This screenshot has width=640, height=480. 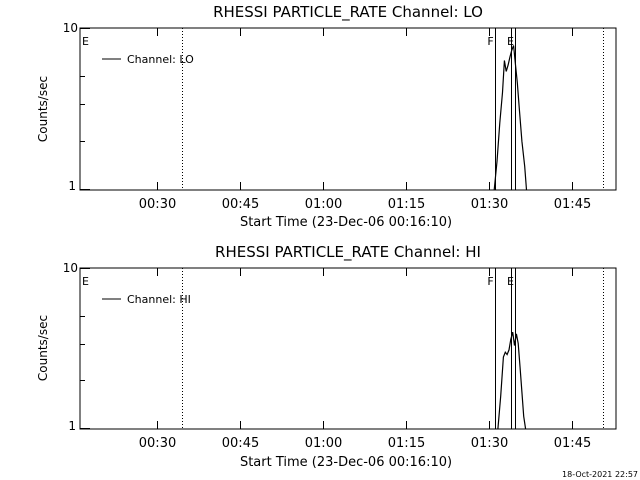 What do you see at coordinates (600, 474) in the screenshot?
I see `timestamp-footer: 18-Oct-2021 22:57` at bounding box center [600, 474].